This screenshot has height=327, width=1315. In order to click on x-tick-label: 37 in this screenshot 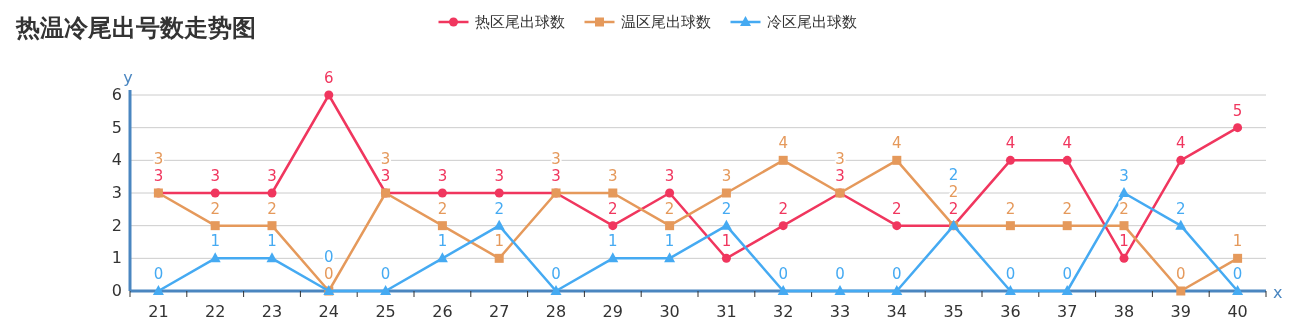, I will do `click(1067, 311)`.